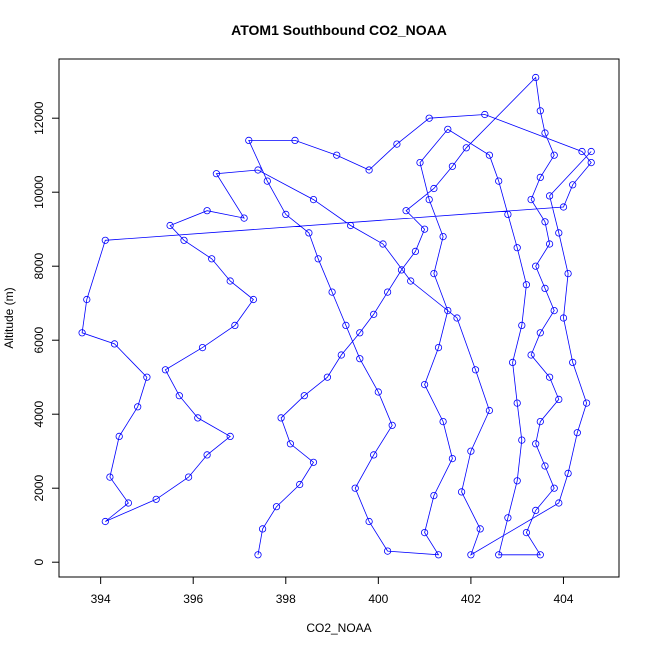 The image size is (650, 650). Describe the element at coordinates (286, 599) in the screenshot. I see `x-tick-label: 398` at that location.